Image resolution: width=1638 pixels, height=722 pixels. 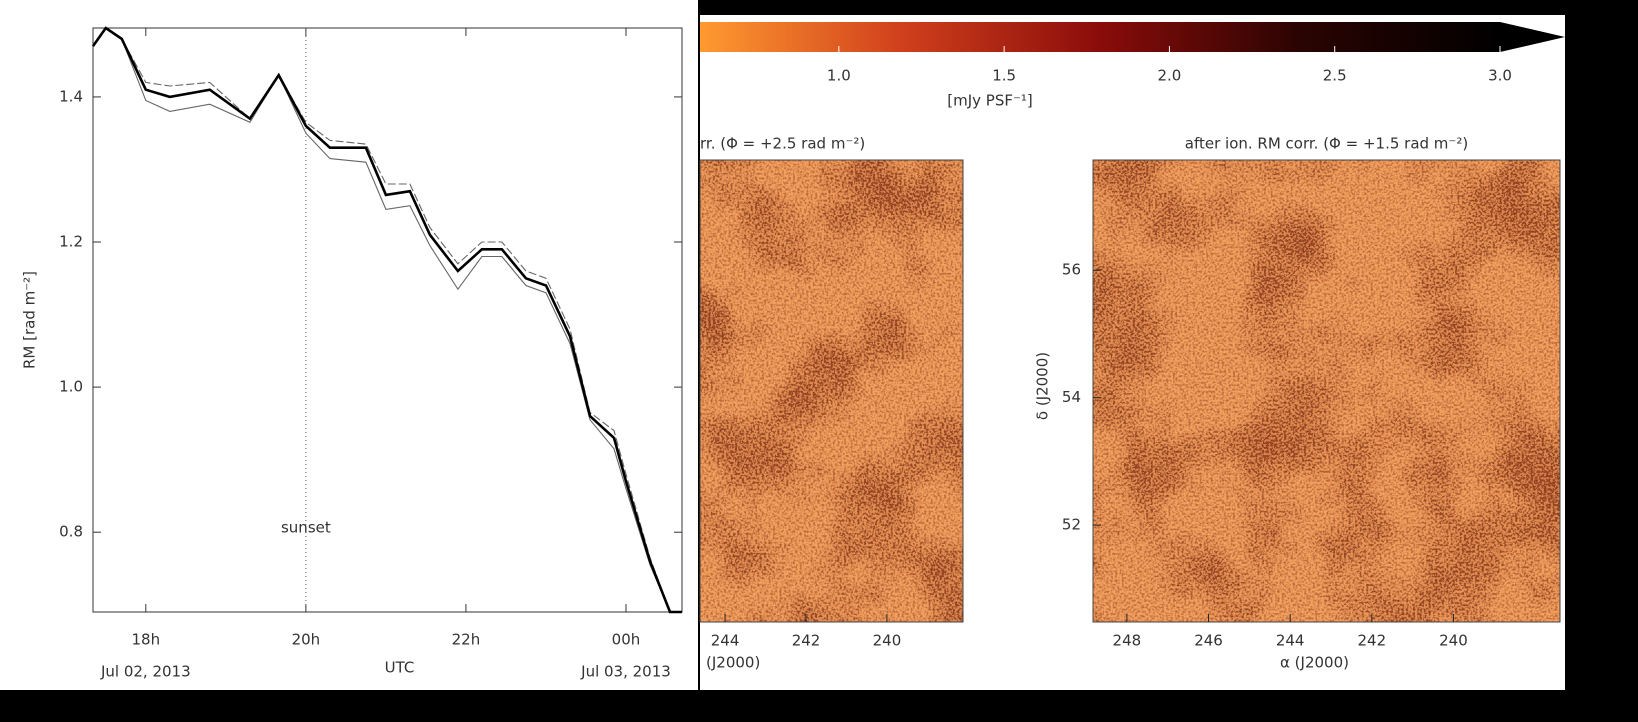 I want to click on sunset-label: sunset, so click(x=306, y=528).